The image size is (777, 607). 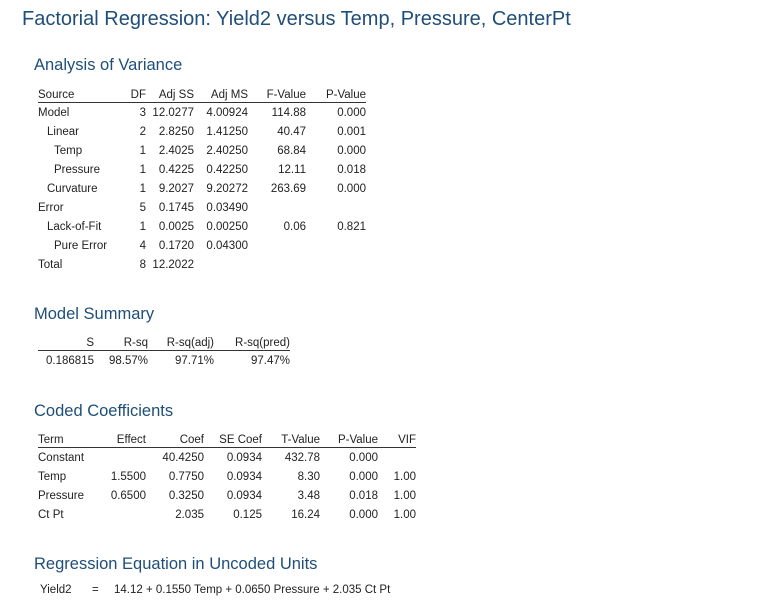 I want to click on coef-col-effect: Effect, so click(x=121, y=439).